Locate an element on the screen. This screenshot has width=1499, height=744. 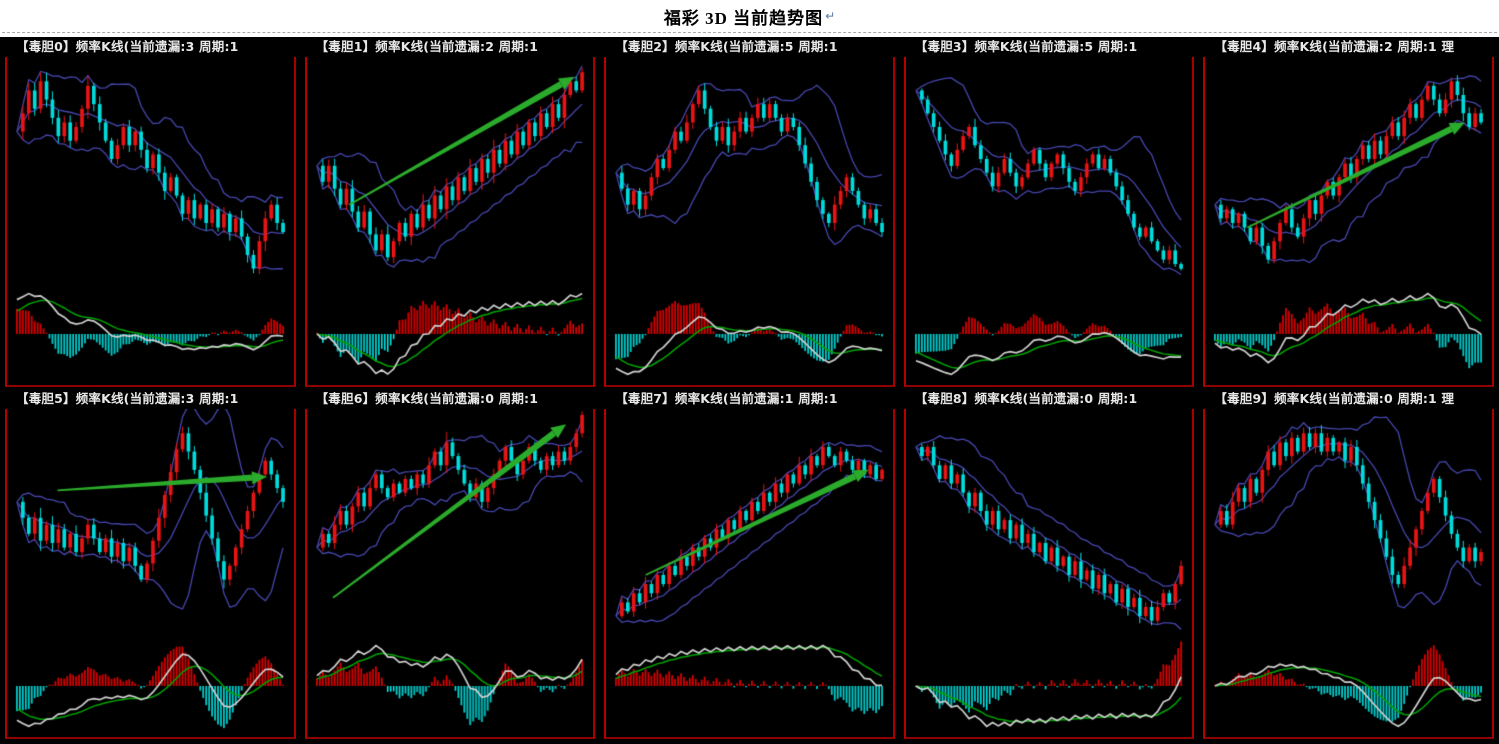
chart-panel-0: 【毒胆0】频率K线(当前遗漏:3 周期:1 is located at coordinates (150, 213).